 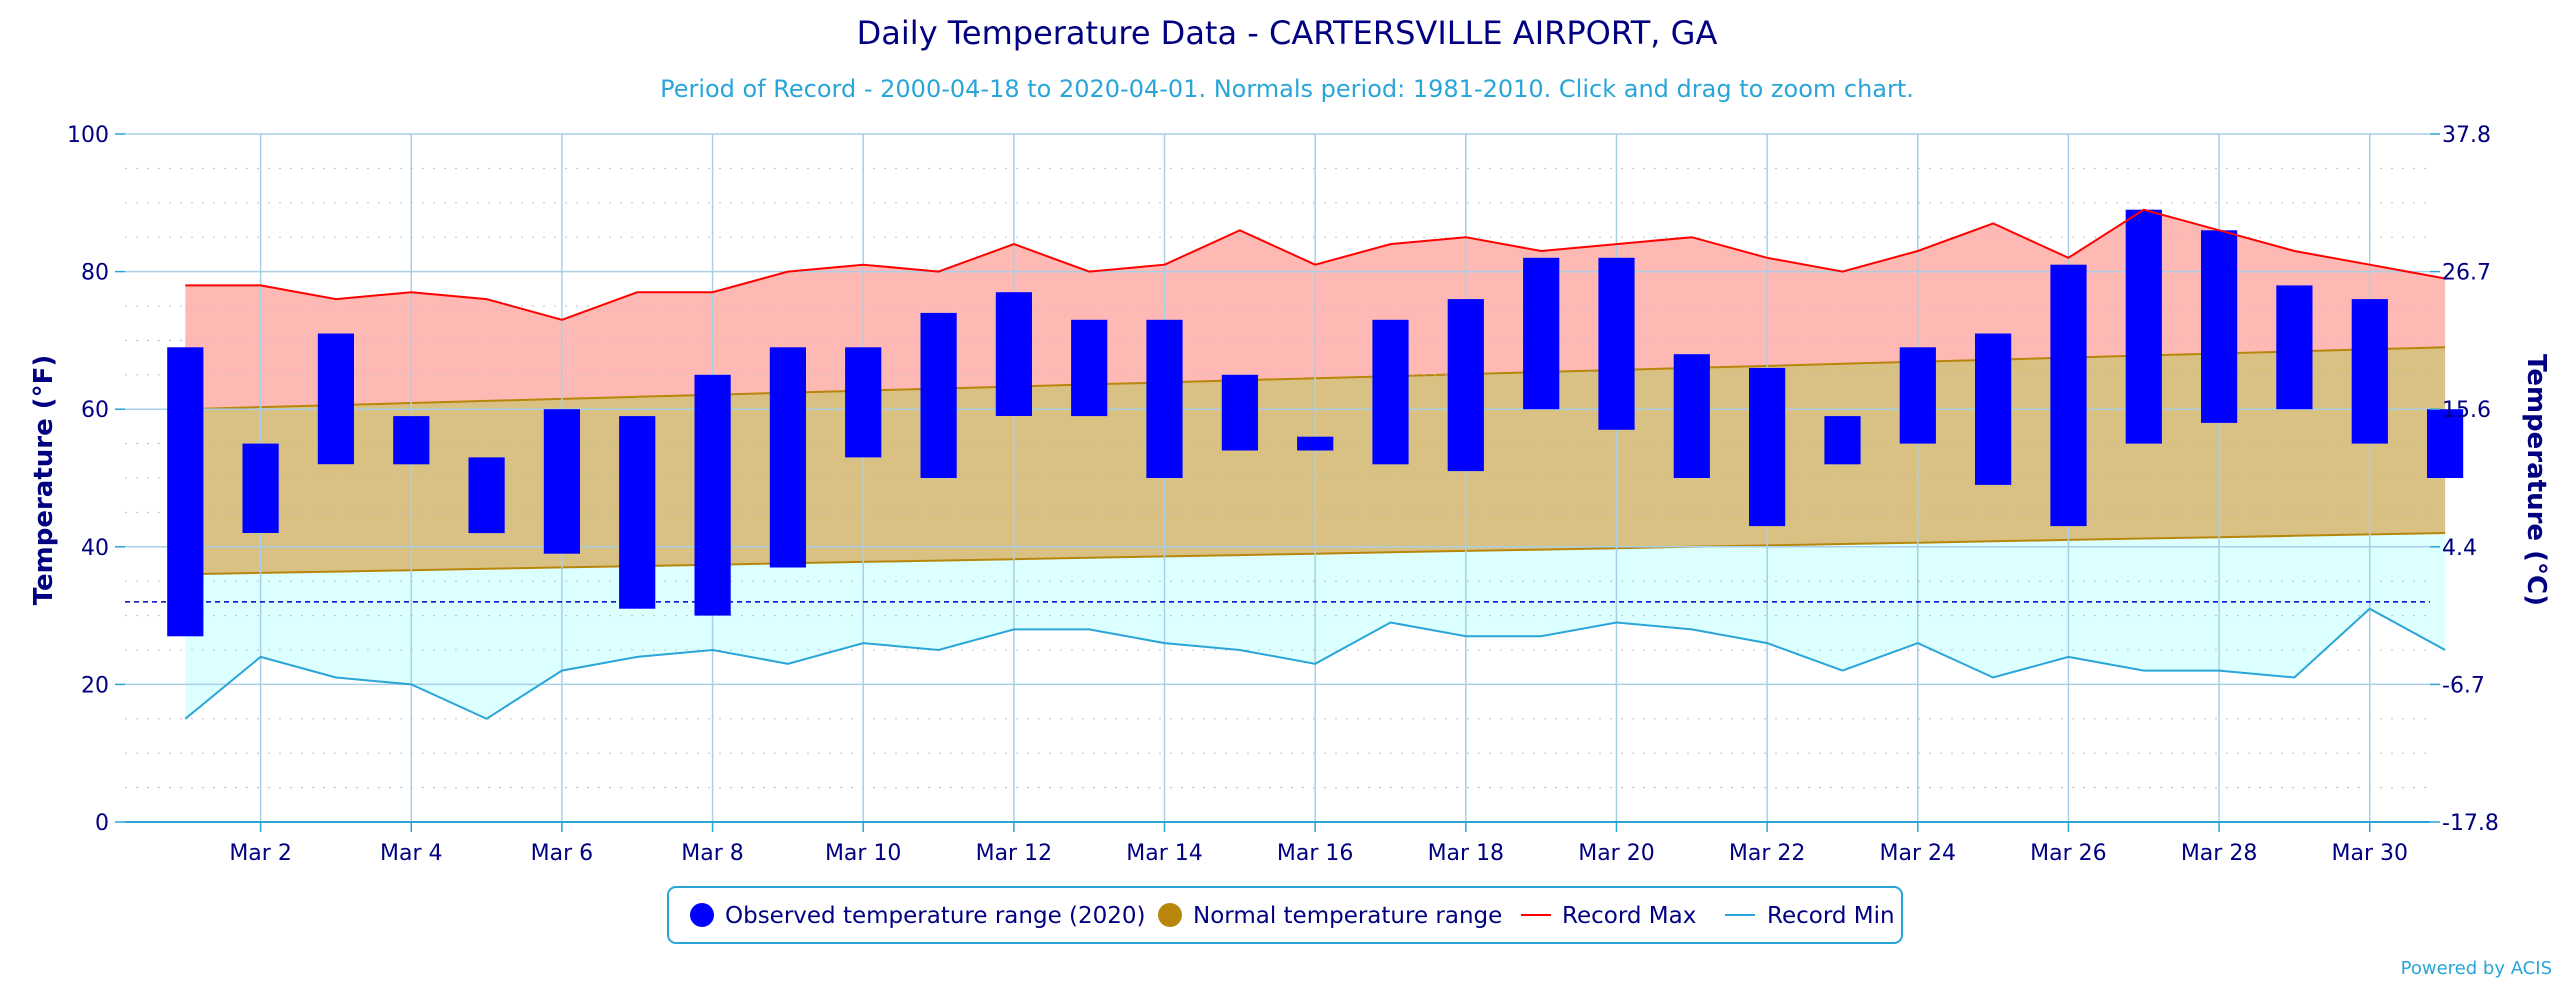 What do you see at coordinates (863, 853) in the screenshot?
I see `x-tick-label: Mar 10` at bounding box center [863, 853].